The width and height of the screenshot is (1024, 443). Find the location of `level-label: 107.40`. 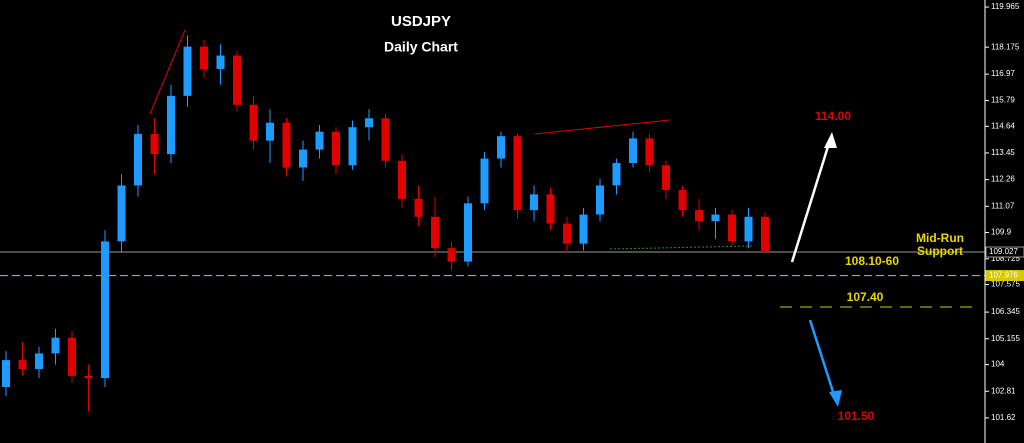

level-label: 107.40 is located at coordinates (865, 297).